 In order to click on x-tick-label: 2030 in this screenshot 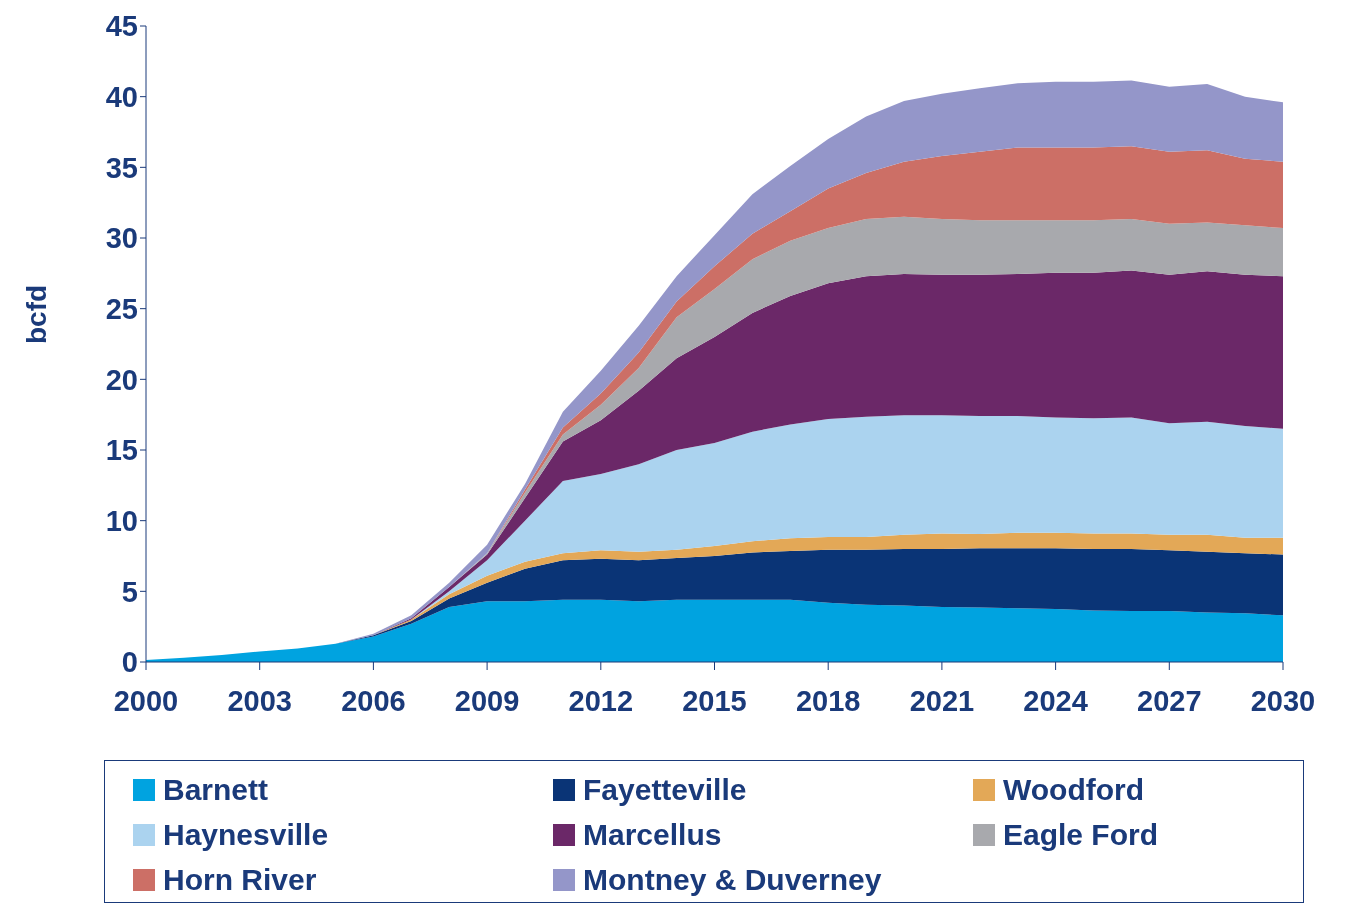, I will do `click(1283, 700)`.